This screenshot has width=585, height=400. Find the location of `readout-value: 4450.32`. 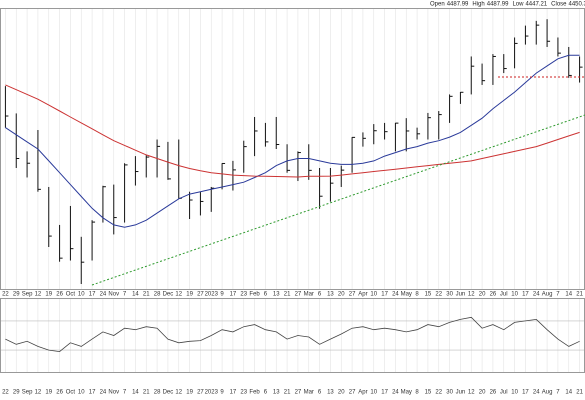

readout-value: 4450.32 is located at coordinates (577, 5).